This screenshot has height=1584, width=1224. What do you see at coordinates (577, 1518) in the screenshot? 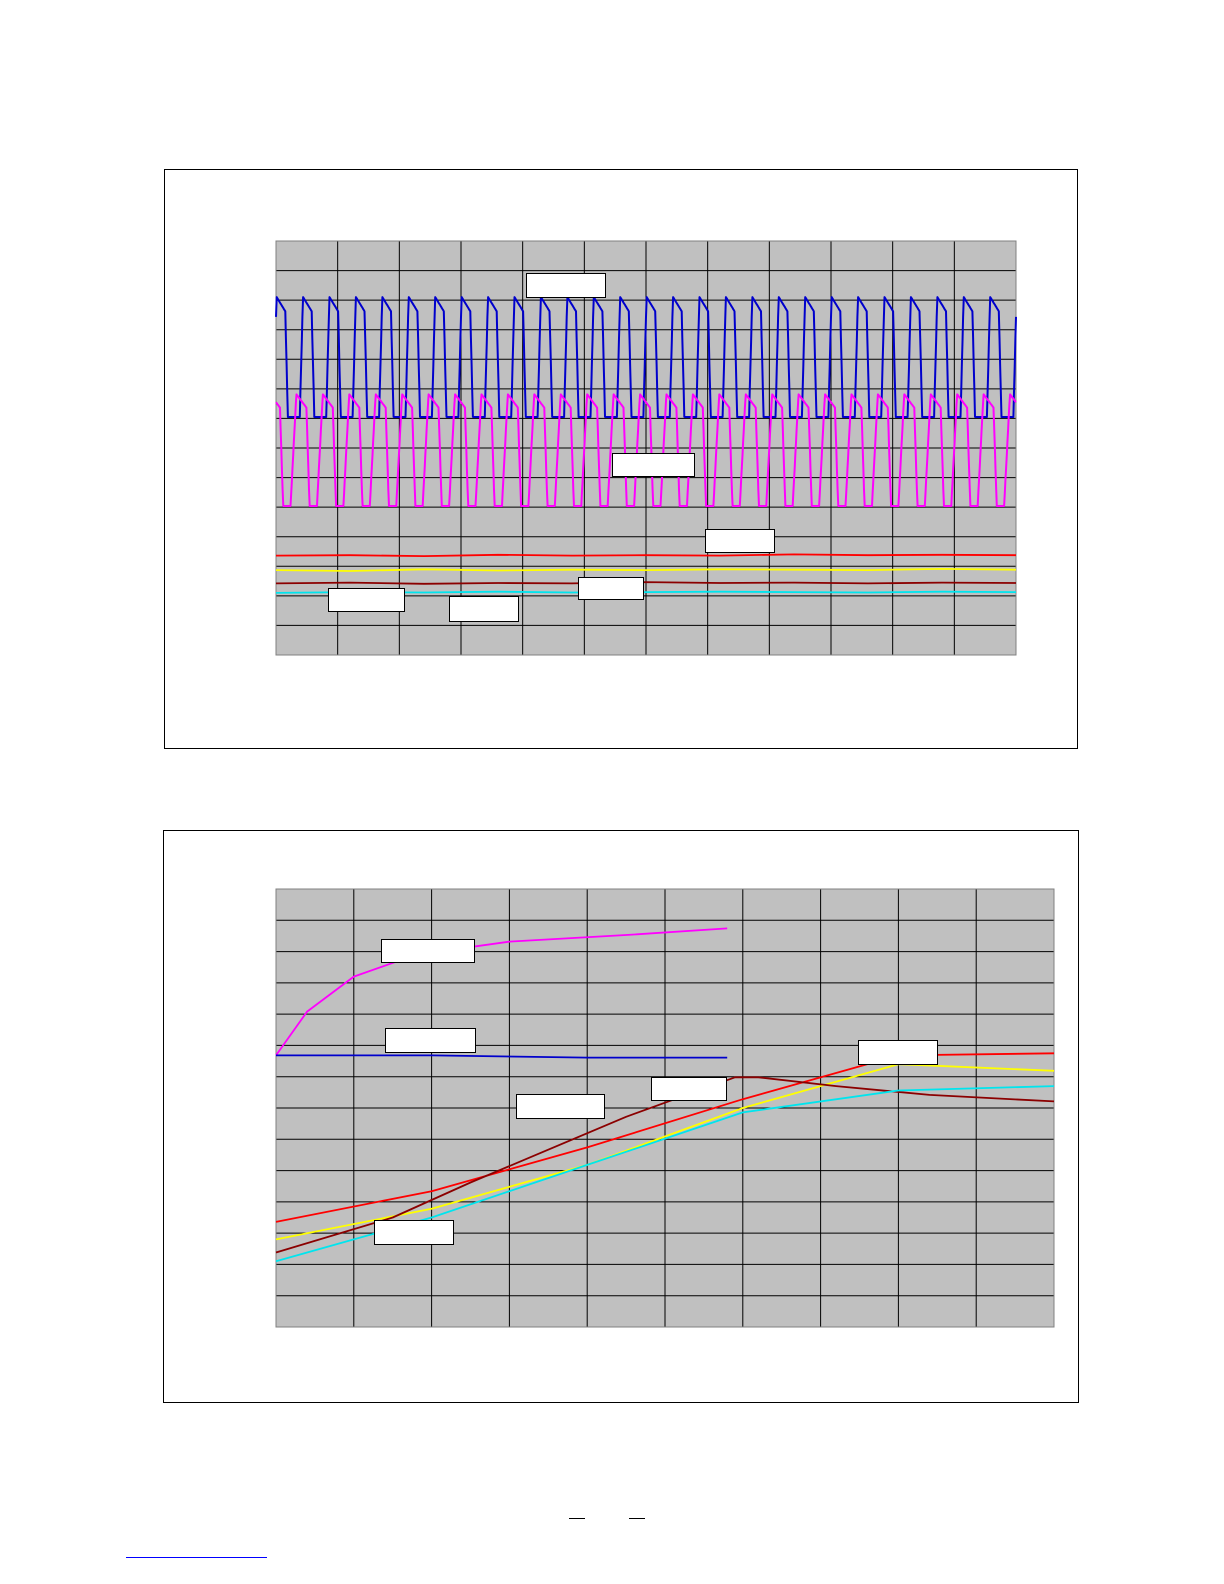
I see `footer-dash-left` at bounding box center [577, 1518].